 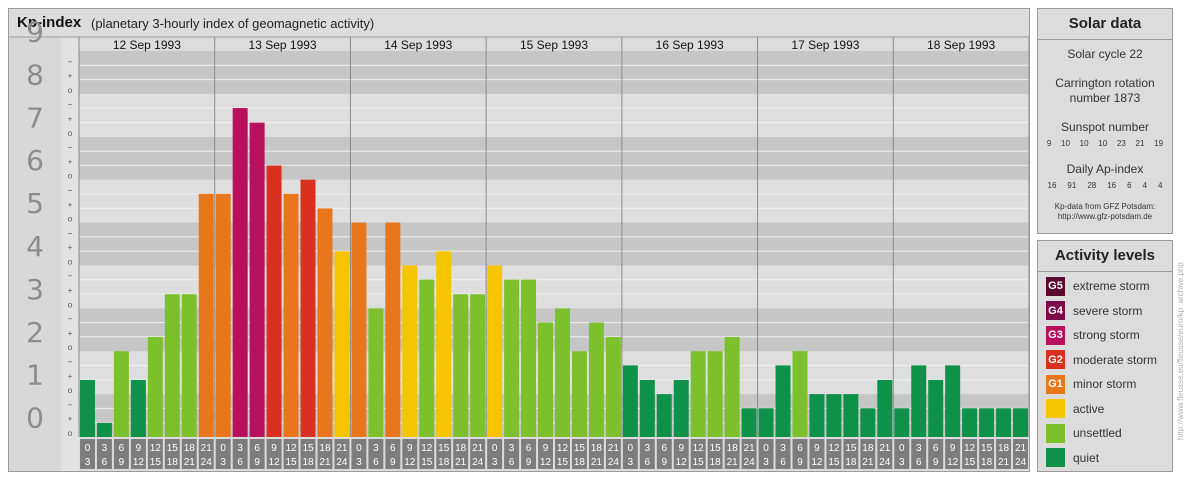 I want to click on carrington-line-1: Carrington rotation, so click(x=1105, y=83).